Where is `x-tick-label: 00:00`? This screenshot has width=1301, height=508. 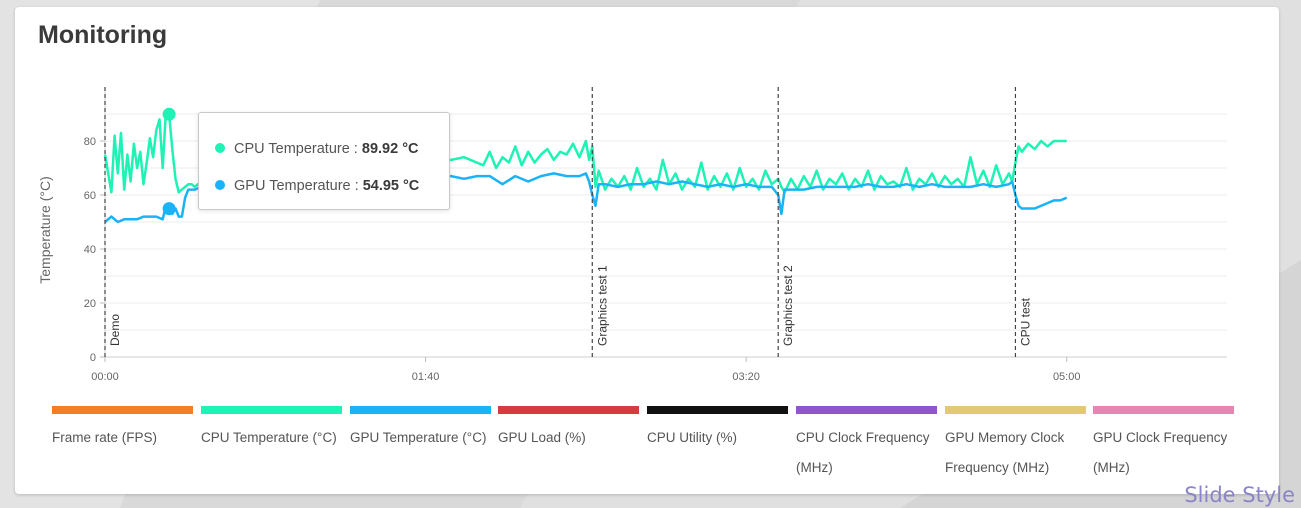
x-tick-label: 00:00 is located at coordinates (105, 377).